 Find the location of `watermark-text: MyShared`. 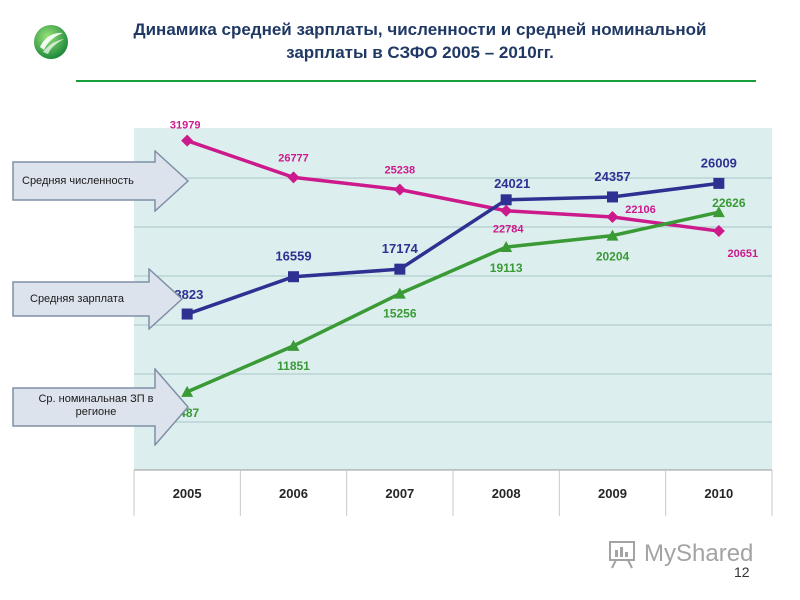

watermark-text: MyShared is located at coordinates (699, 553).